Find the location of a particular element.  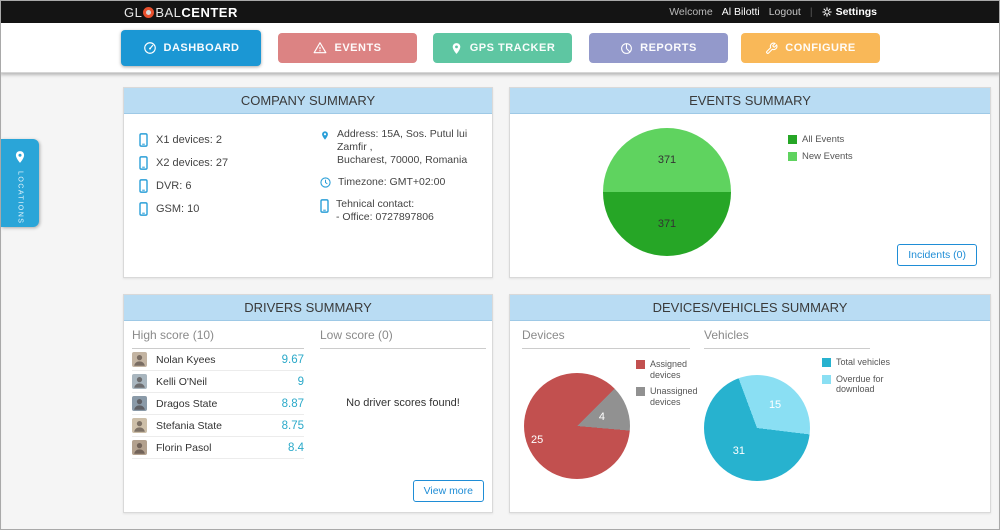

pie-slice-label: 4 is located at coordinates (601, 417).